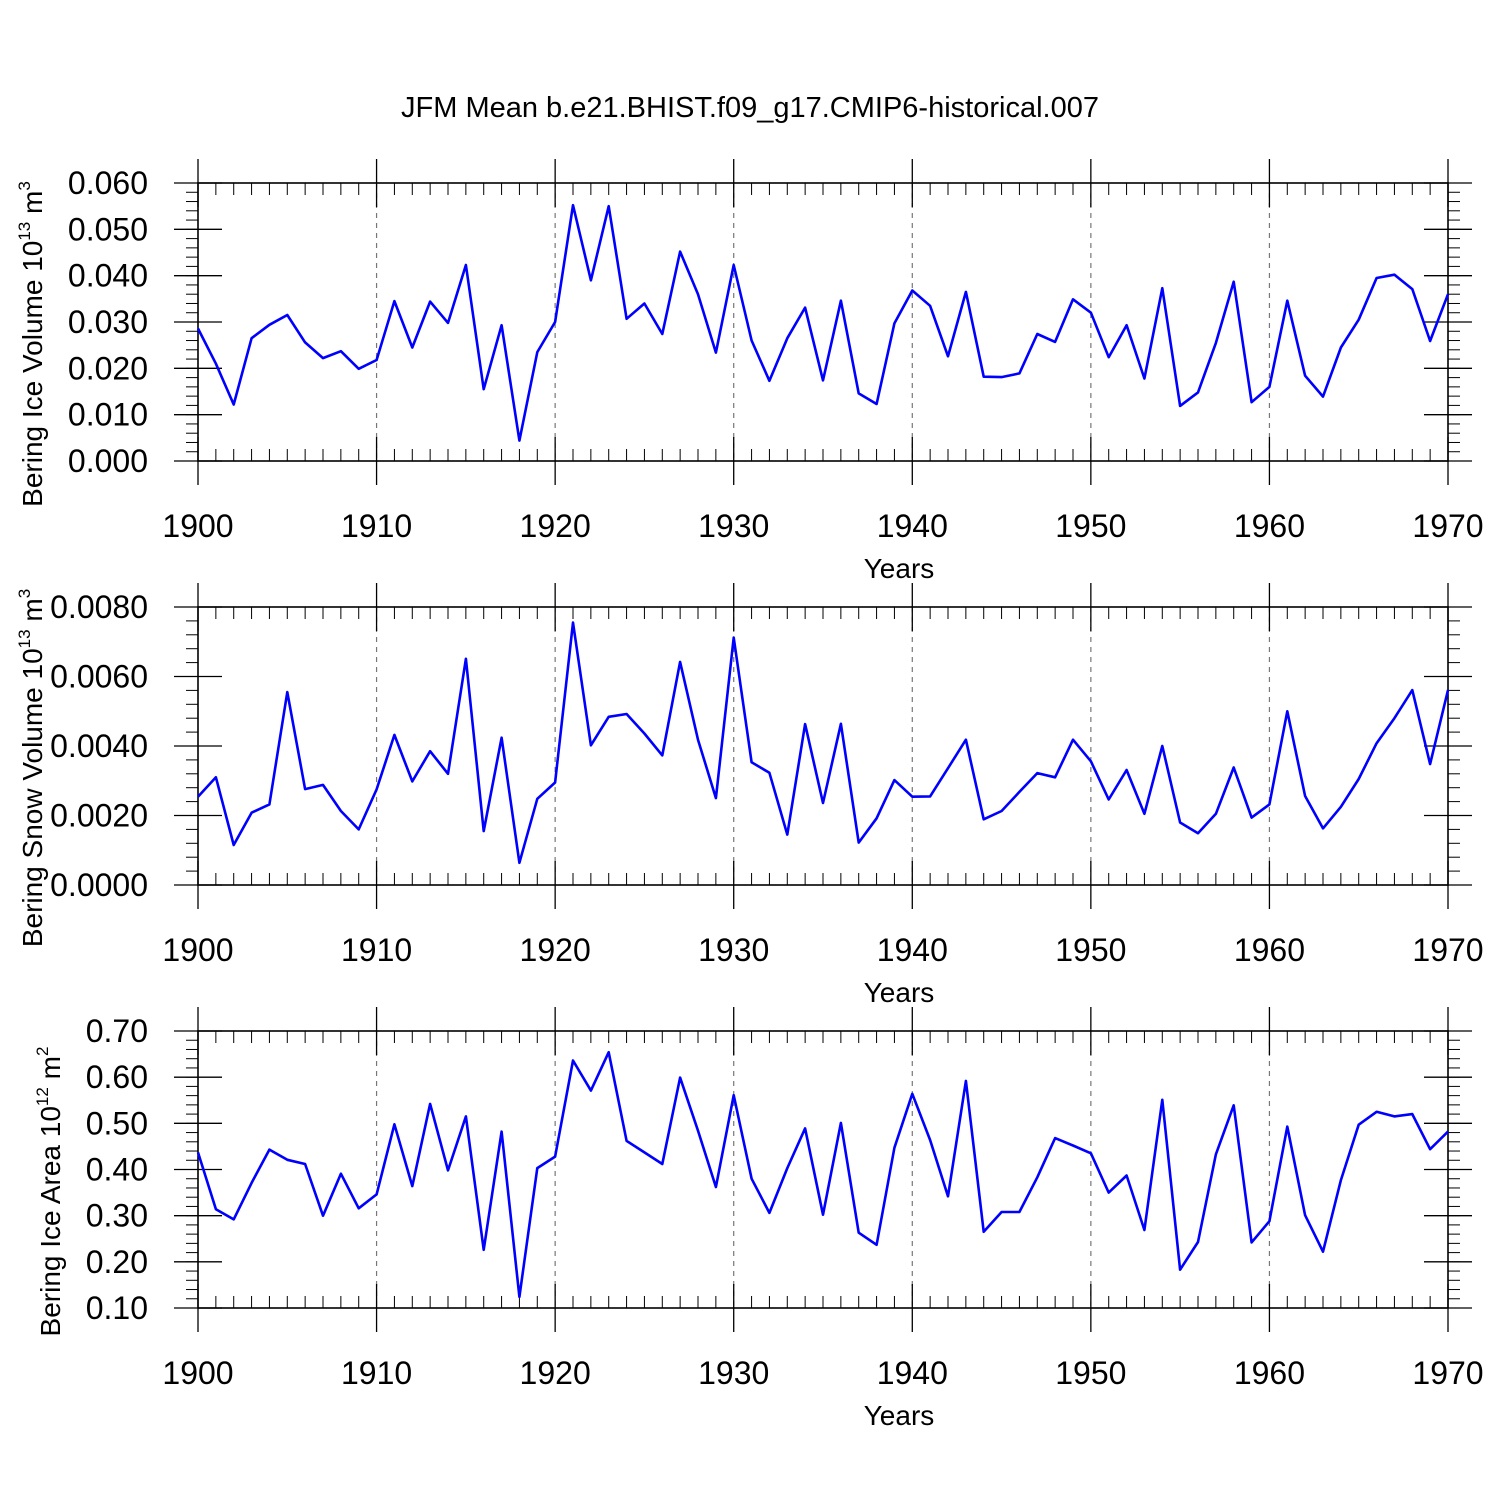  I want to click on y-tick-label: 0.50, so click(117, 1123).